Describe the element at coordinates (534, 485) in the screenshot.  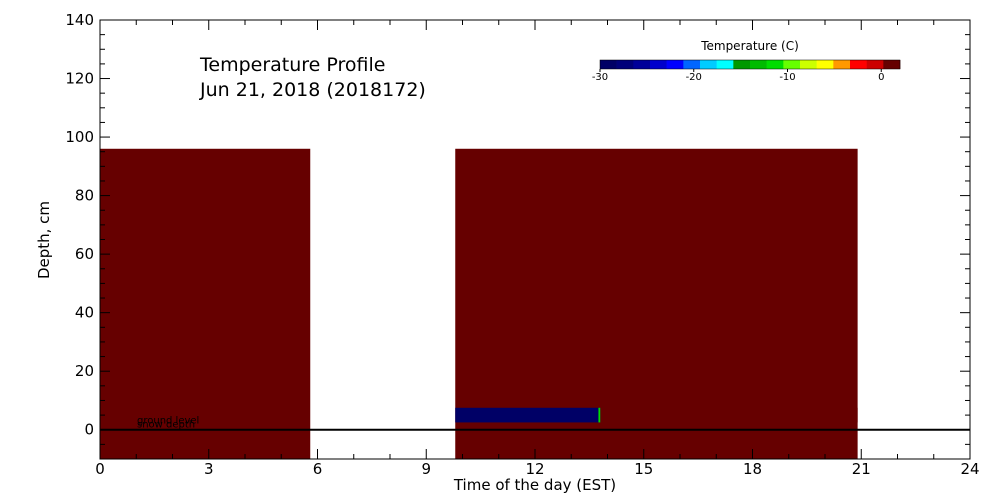
I see `x-axis-label: Time of the day (EST)` at that location.